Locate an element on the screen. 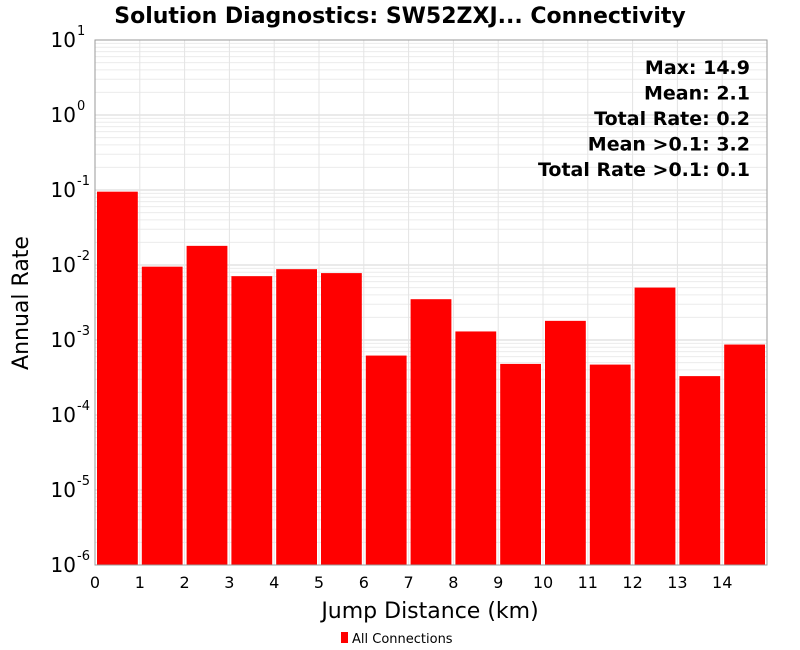 The image size is (800, 650). y-tick-exponent: -5 is located at coordinates (83, 481).